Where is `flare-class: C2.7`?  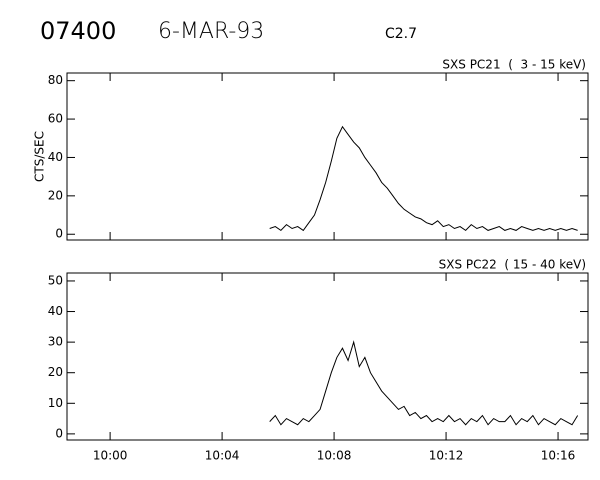
flare-class: C2.7 is located at coordinates (401, 34).